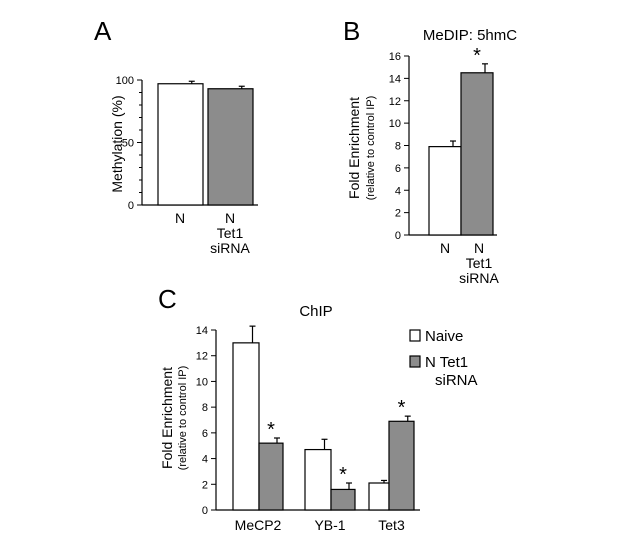 Image resolution: width=617 pixels, height=552 pixels. Describe the element at coordinates (125, 81) in the screenshot. I see `panel-a-y-tick-label: 100` at that location.